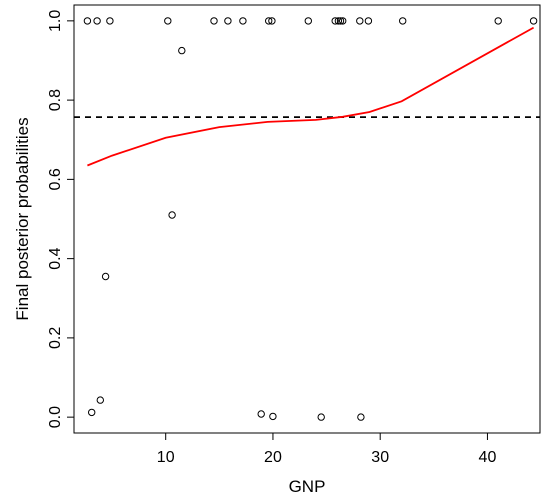 This screenshot has width=546, height=498. Describe the element at coordinates (307, 486) in the screenshot. I see `x-axis-label: GNP` at that location.